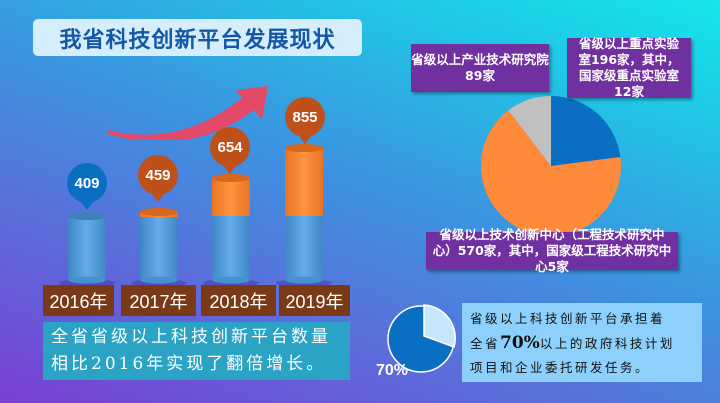 Image resolution: width=720 pixels, height=403 pixels. What do you see at coordinates (195, 215) in the screenshot?
I see `bar-chart` at bounding box center [195, 215].